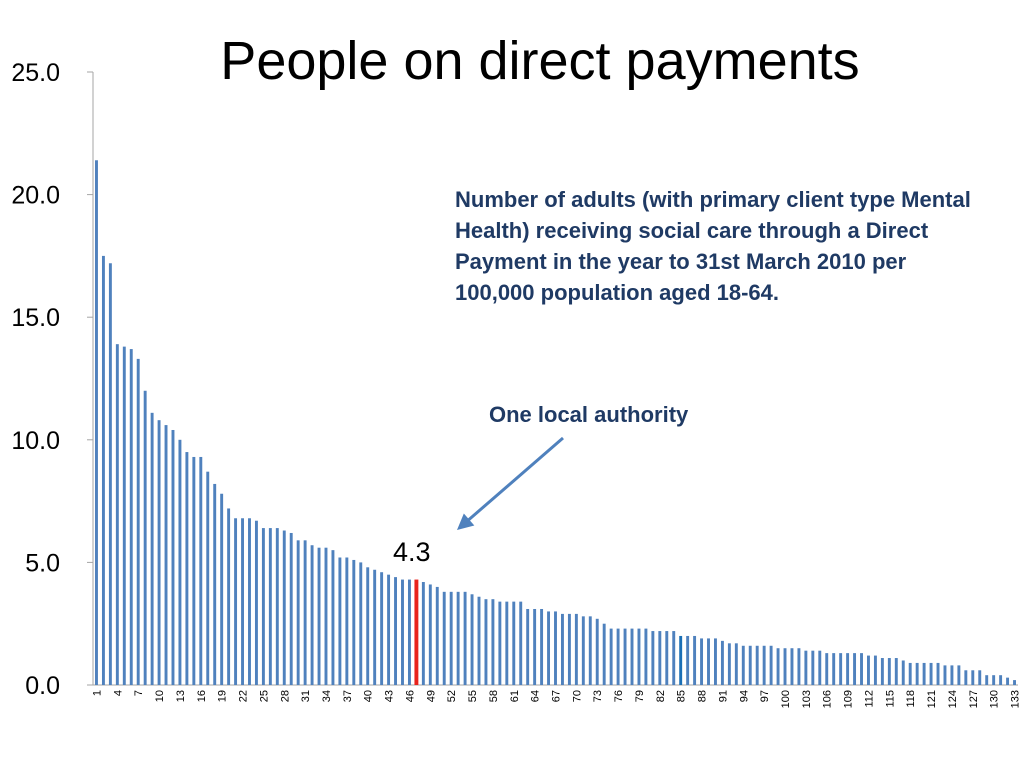  Describe the element at coordinates (619, 696) in the screenshot. I see `x-tick-label: 76` at that location.